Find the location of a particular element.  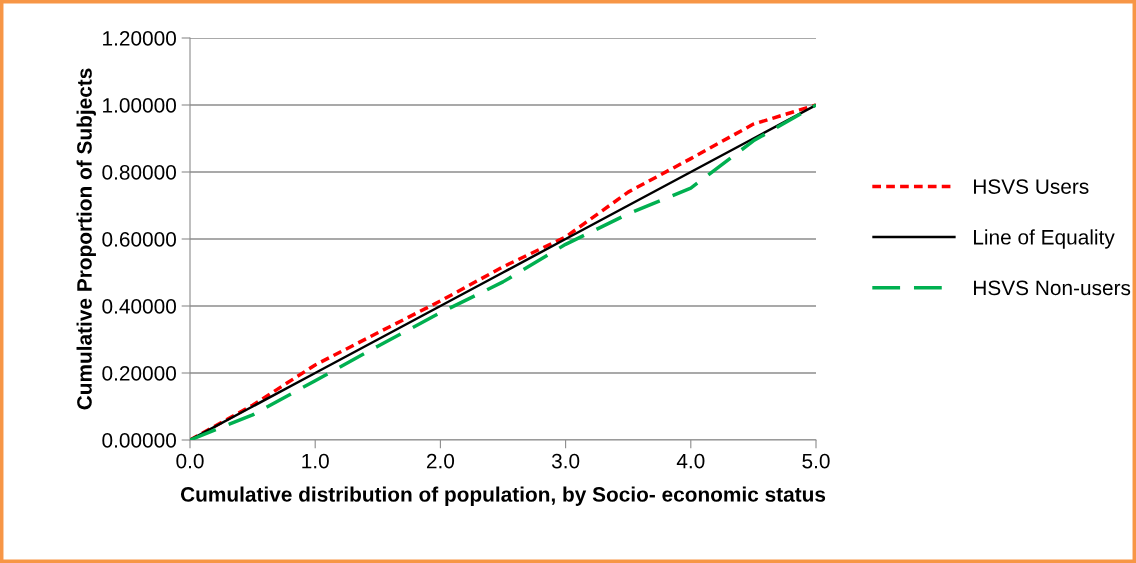

y-tick-label: 0.00000 is located at coordinates (139, 440).